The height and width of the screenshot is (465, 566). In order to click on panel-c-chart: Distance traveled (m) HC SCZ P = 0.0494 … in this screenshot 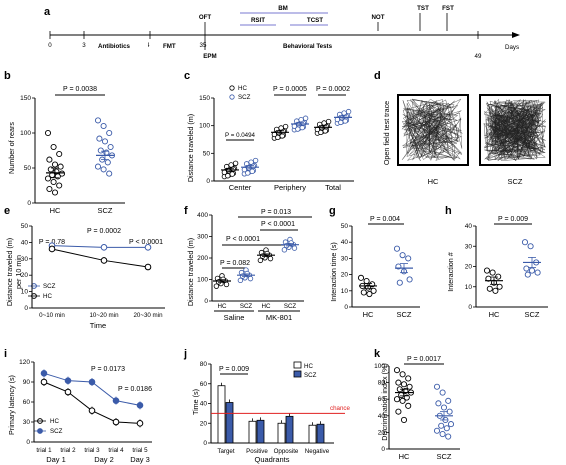, I will do `click(270, 138)`.